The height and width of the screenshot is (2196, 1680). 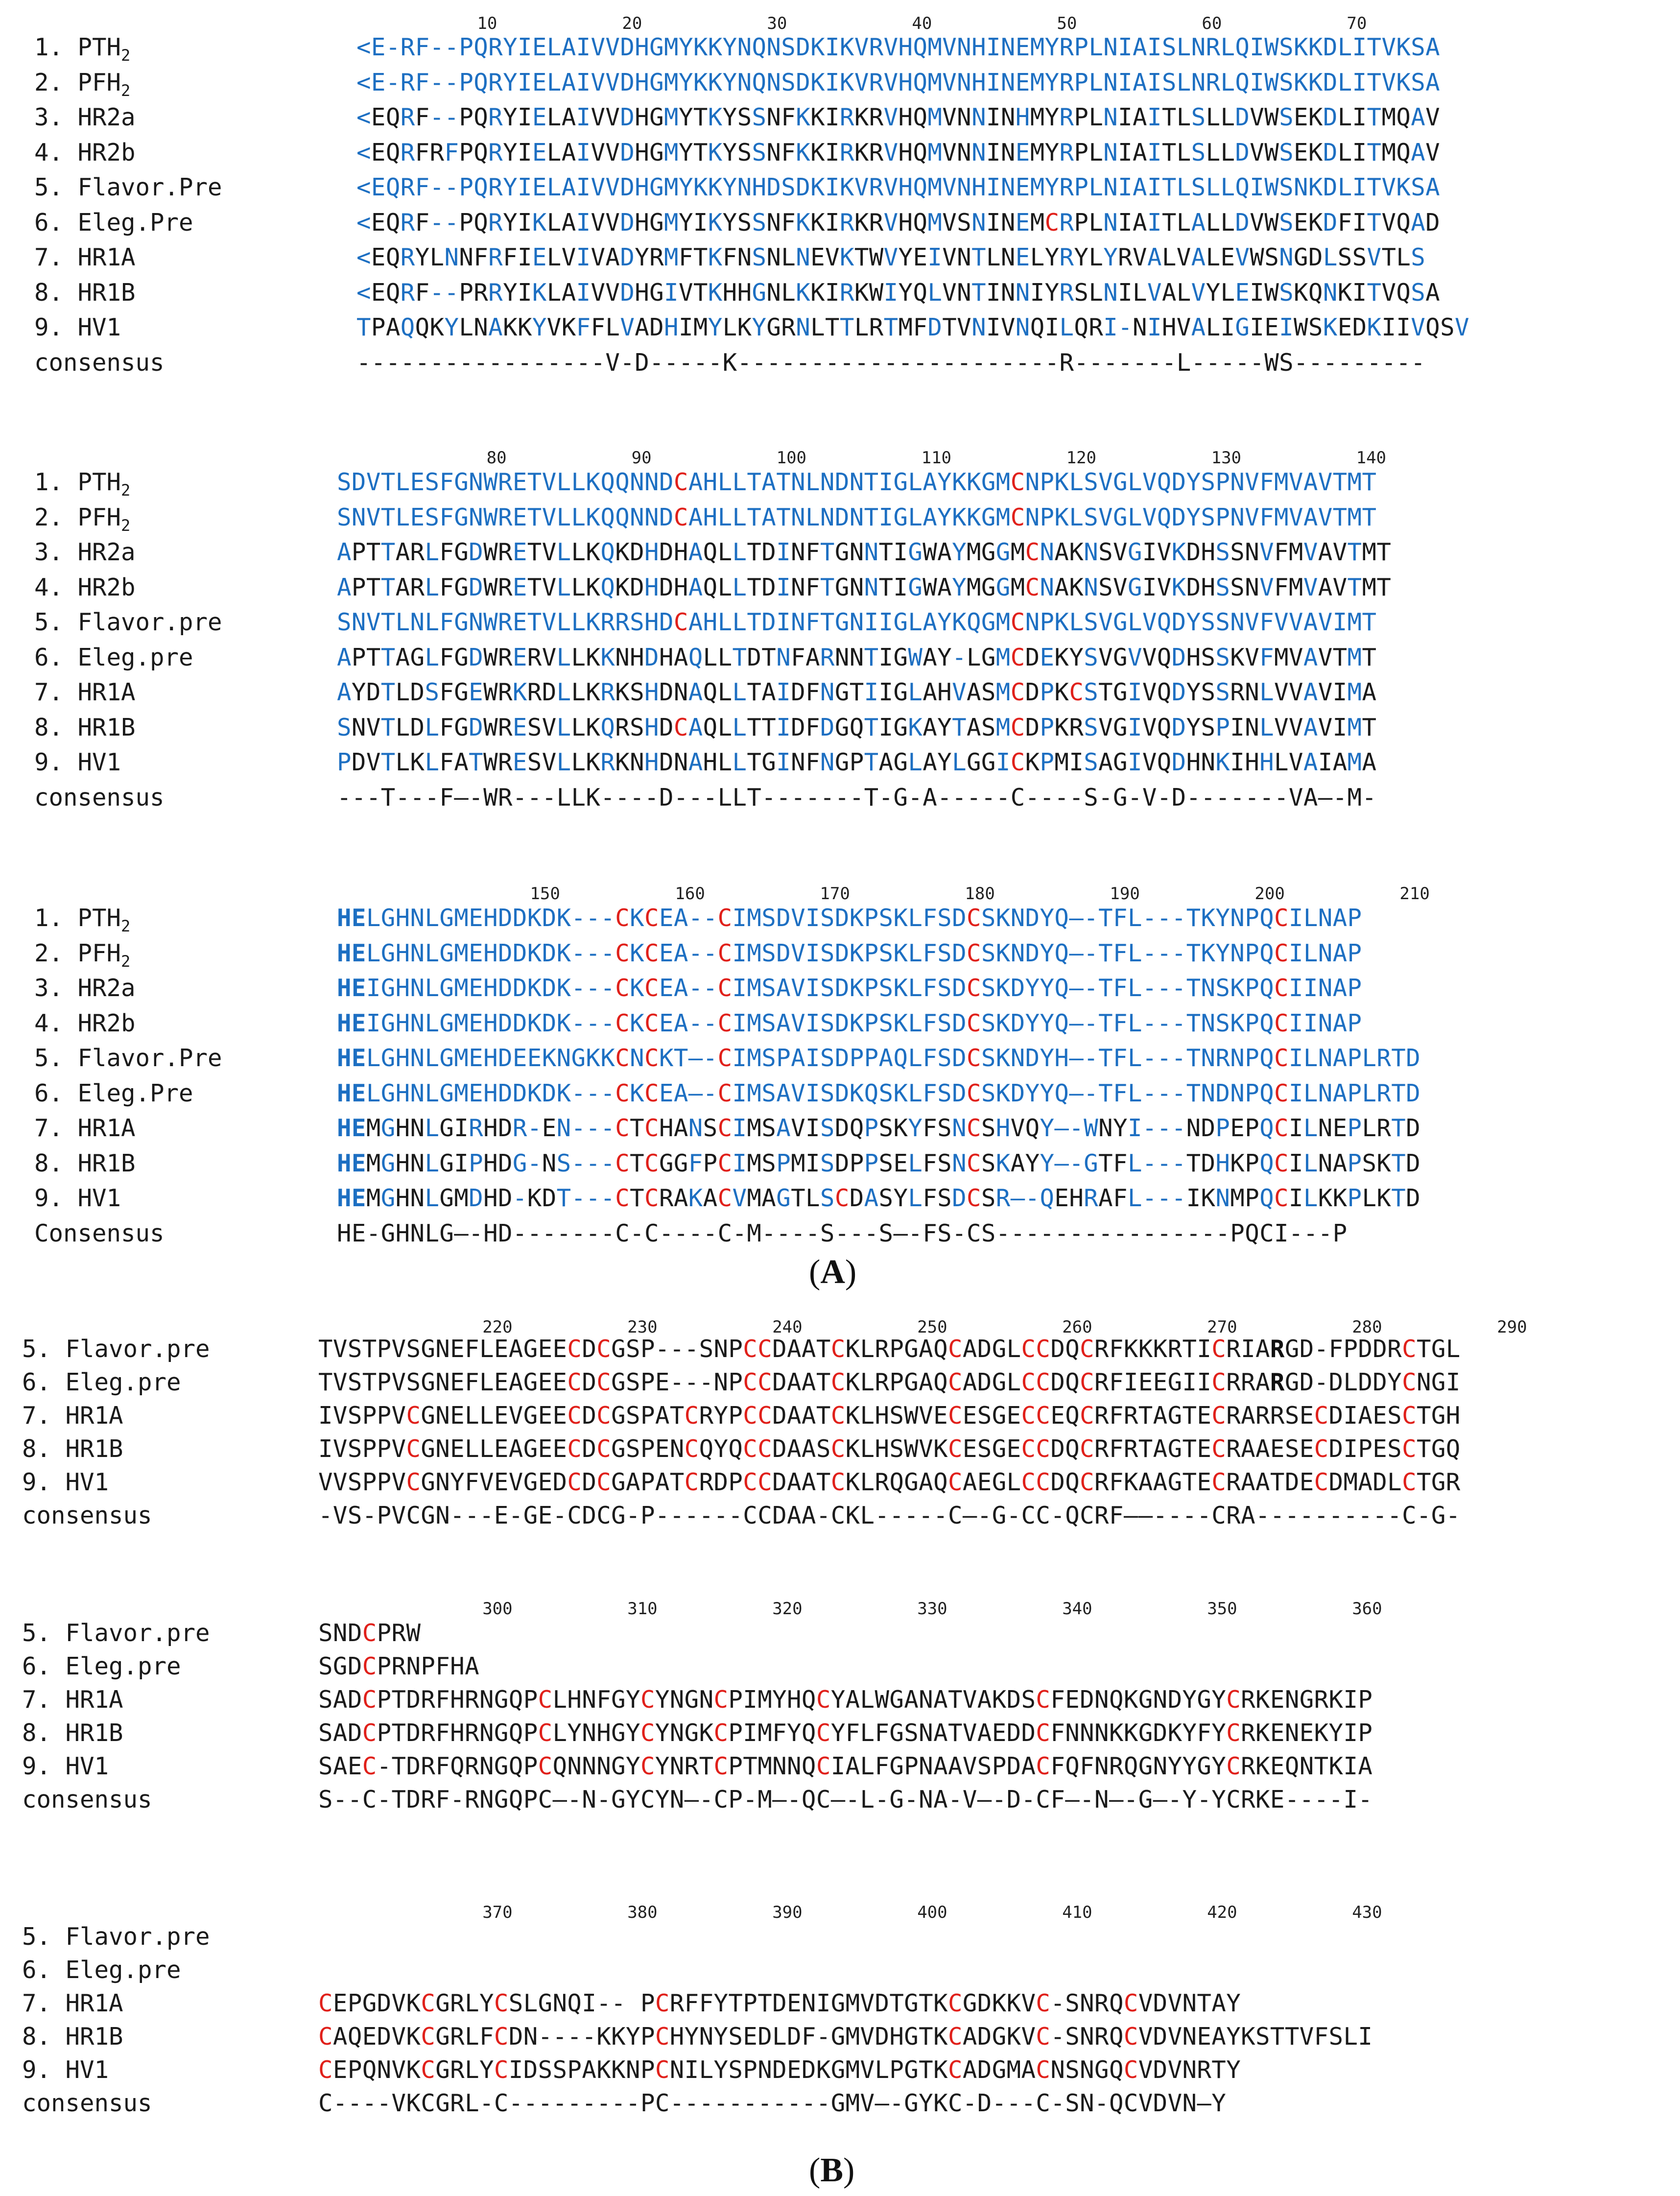 I want to click on panel-b-label: (B), so click(x=832, y=2170).